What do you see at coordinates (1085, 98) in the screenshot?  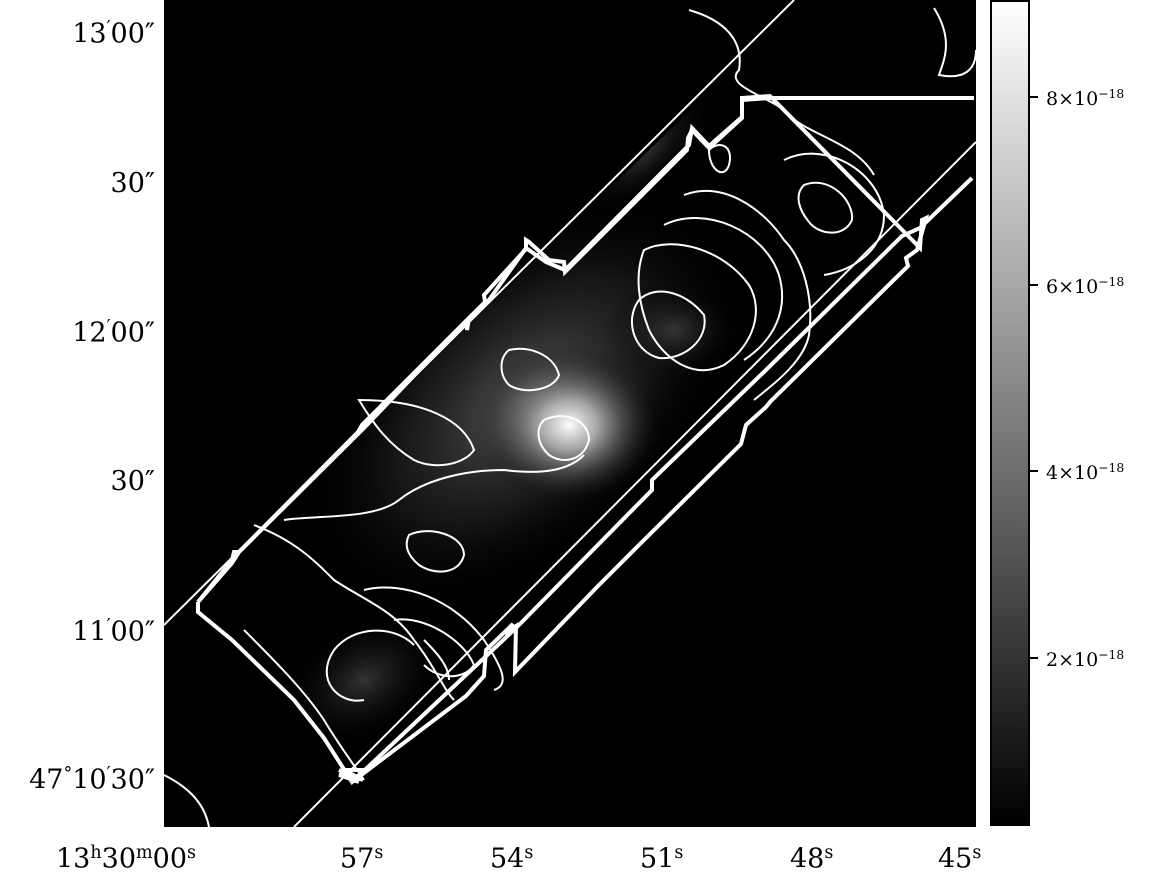 I see `colorbar-label: 8×10⁻¹⁸` at bounding box center [1085, 98].